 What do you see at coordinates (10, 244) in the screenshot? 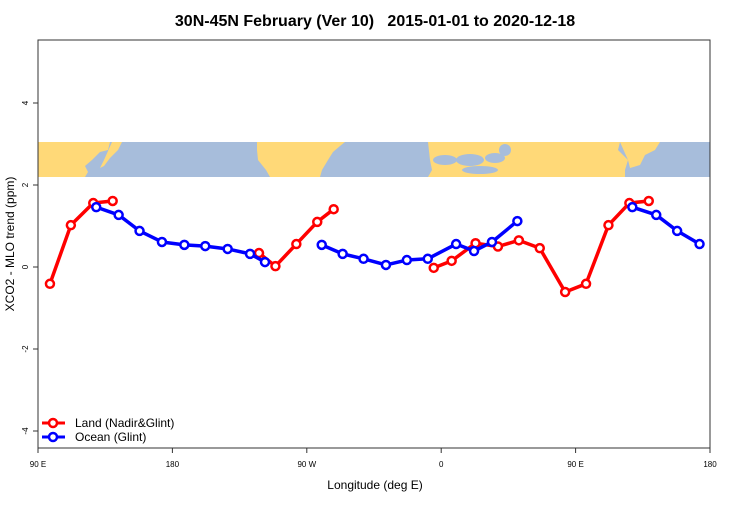
I see `y-axis-label: XCO2 - MLO trend (ppm)` at bounding box center [10, 244].